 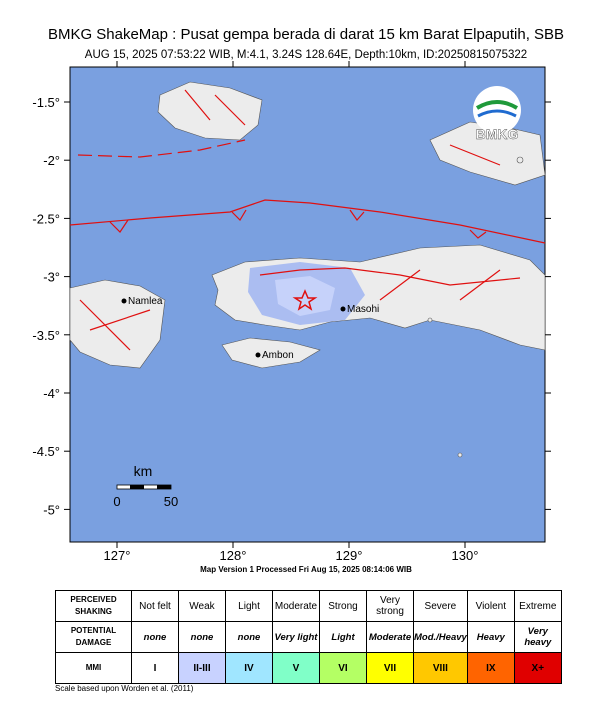 I want to click on lat-label: -5°, so click(x=51, y=509).